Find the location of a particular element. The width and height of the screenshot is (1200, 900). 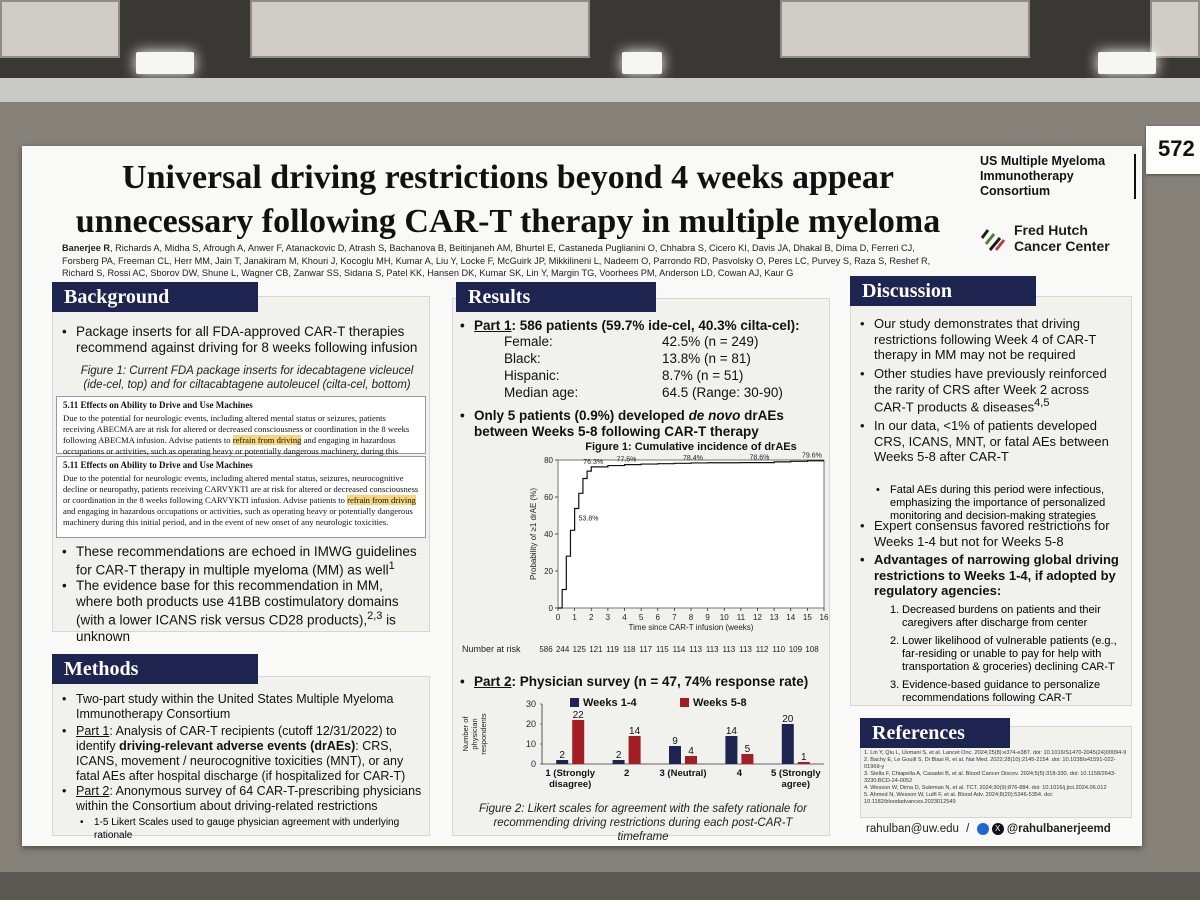

at-risk-count: 112 is located at coordinates (762, 649).